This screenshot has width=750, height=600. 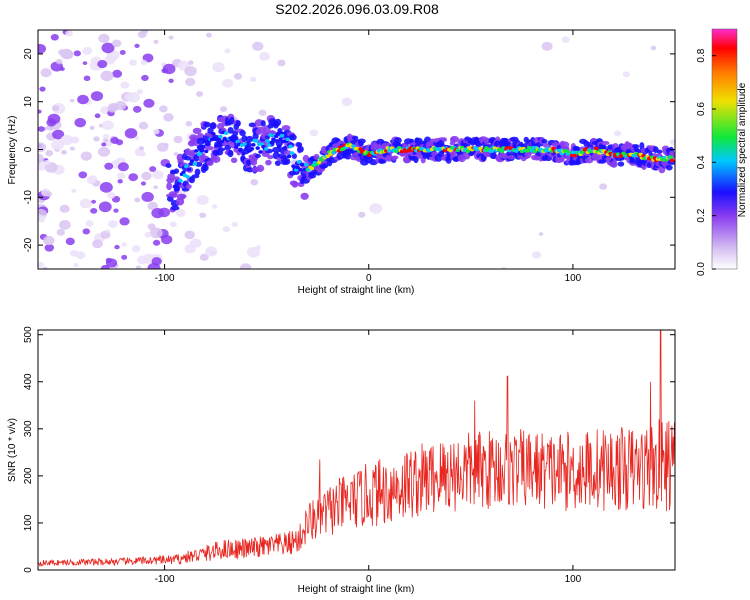 I want to click on colorbar-gradient, so click(x=724, y=149).